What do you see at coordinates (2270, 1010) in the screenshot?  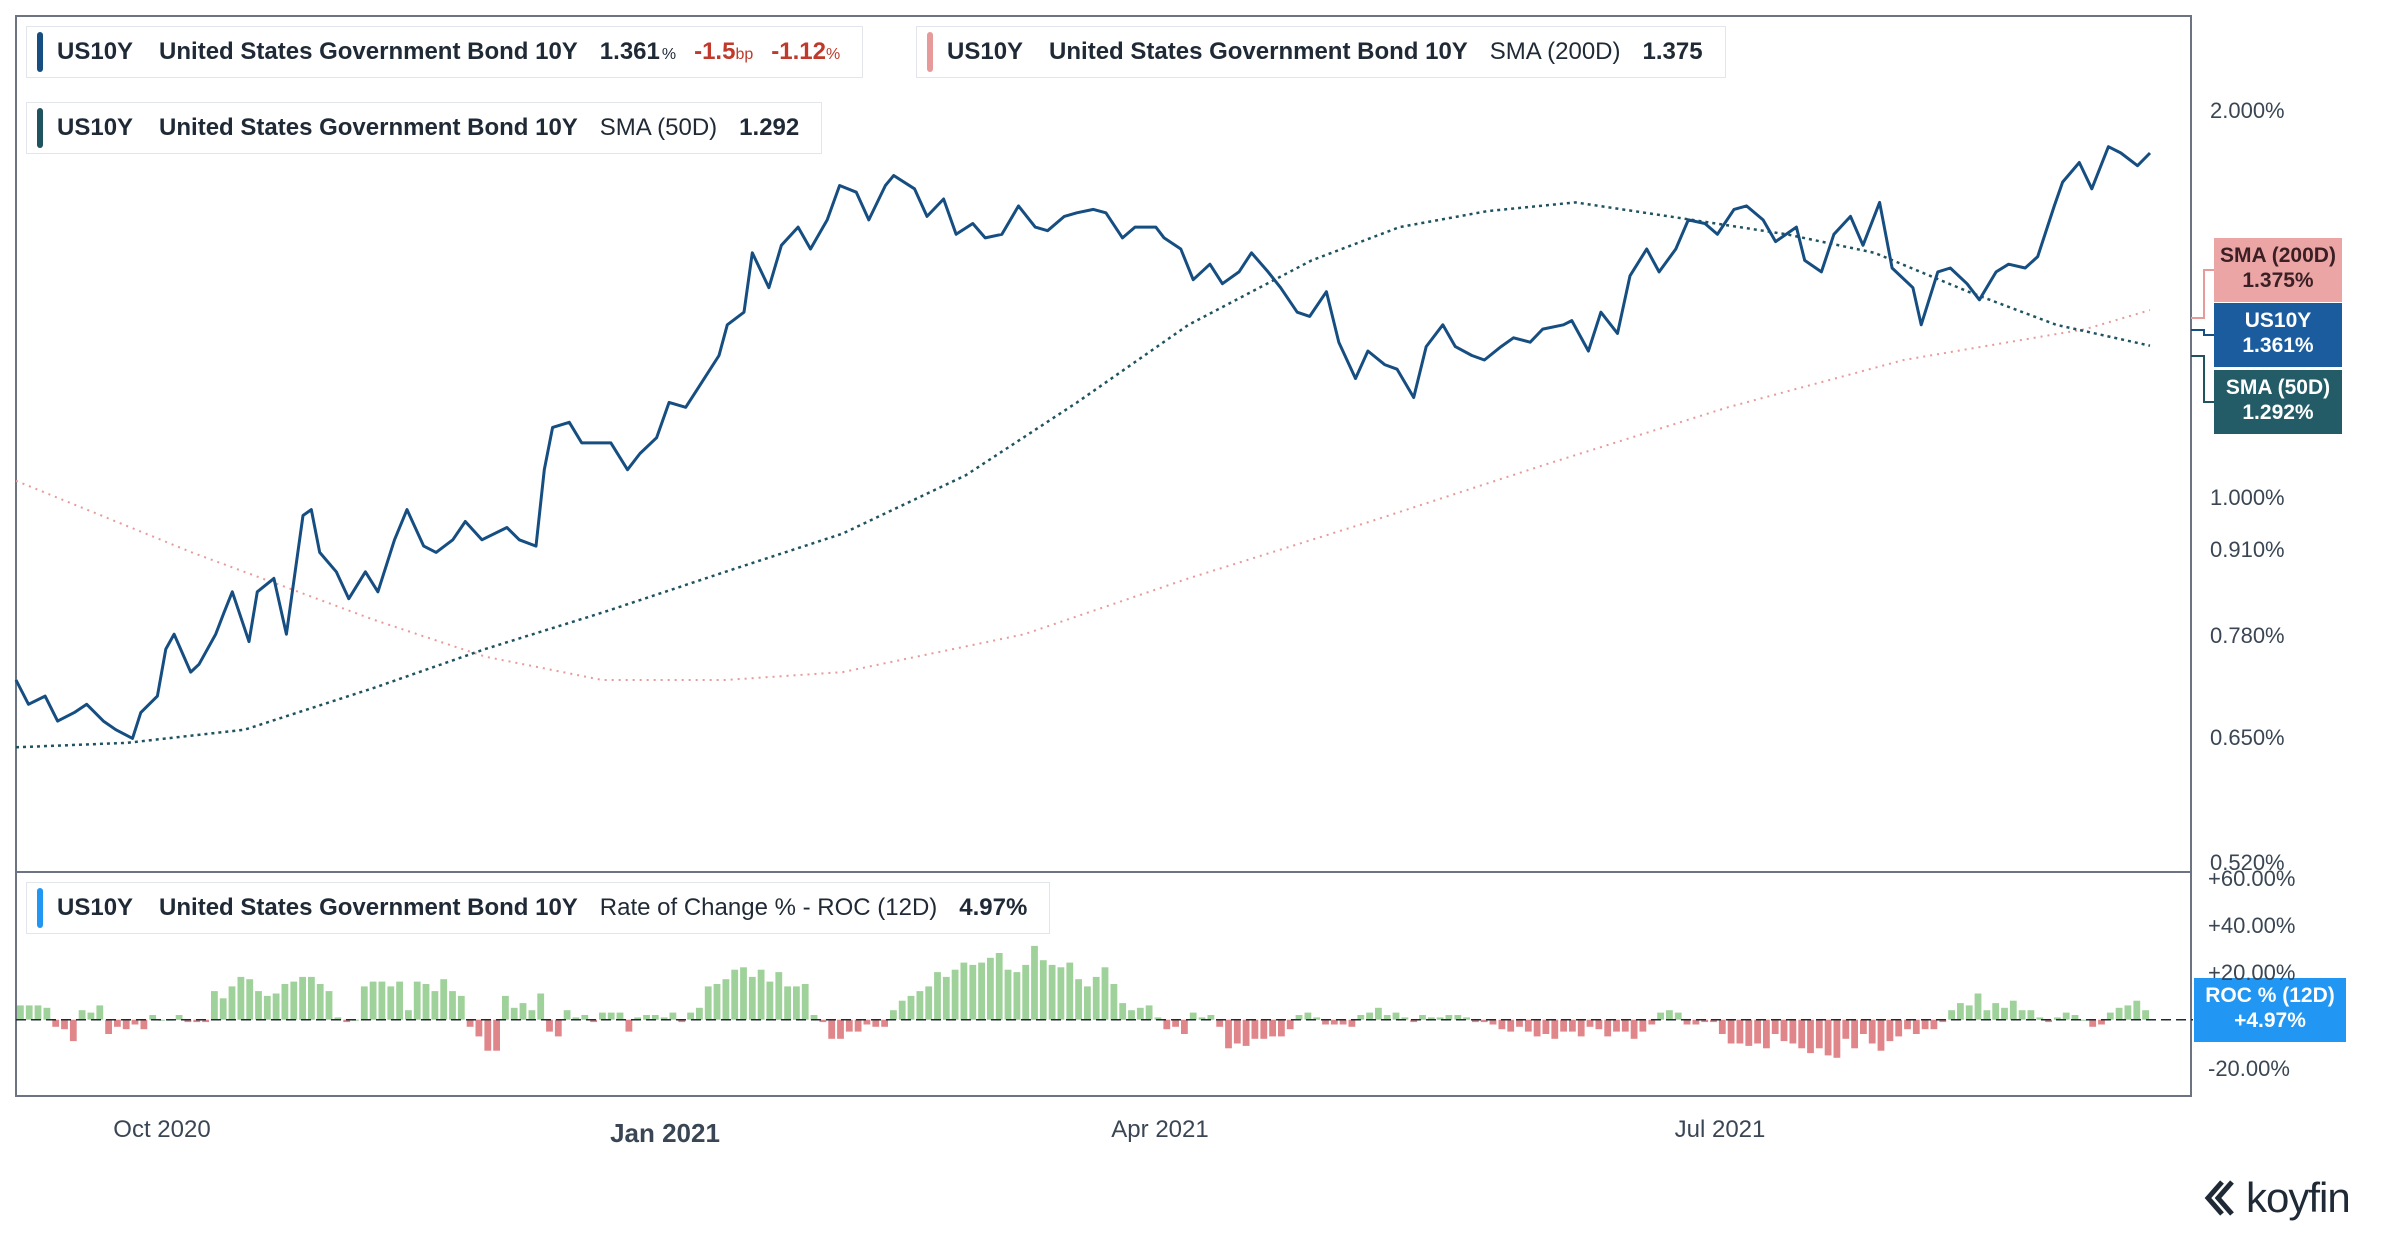 I see `tag-roc: ROC % (12D) +4.97%` at bounding box center [2270, 1010].